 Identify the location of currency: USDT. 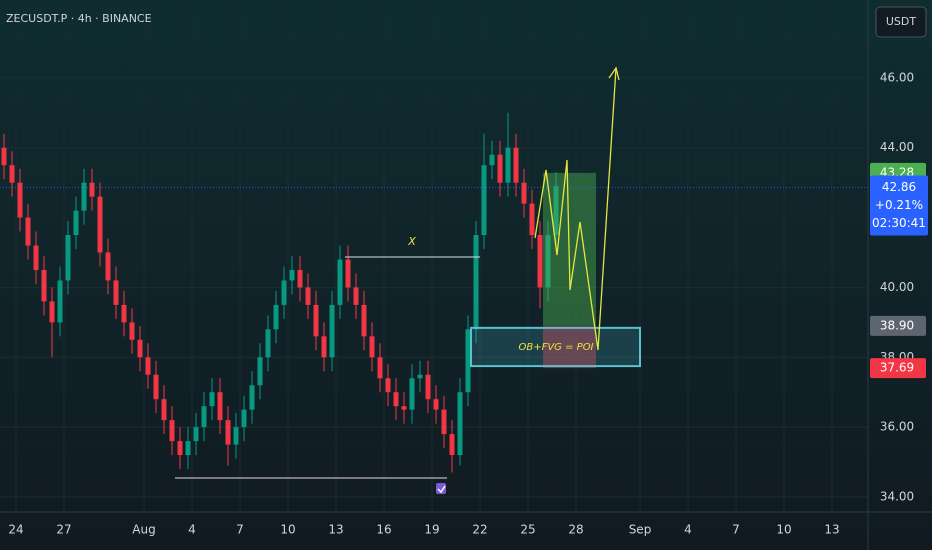
(901, 21).